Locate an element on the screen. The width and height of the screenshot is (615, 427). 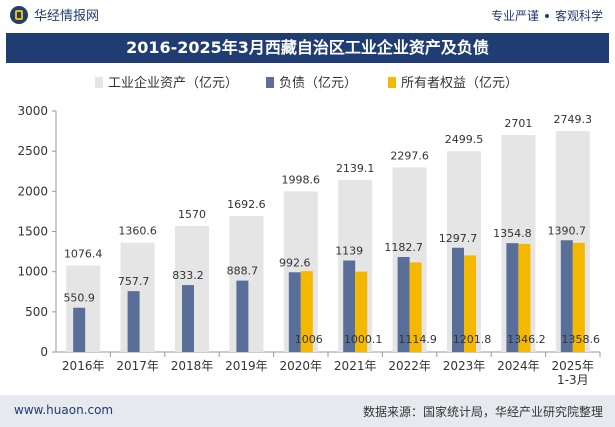
x-tick-label-8: 2024年 is located at coordinates (518, 366).